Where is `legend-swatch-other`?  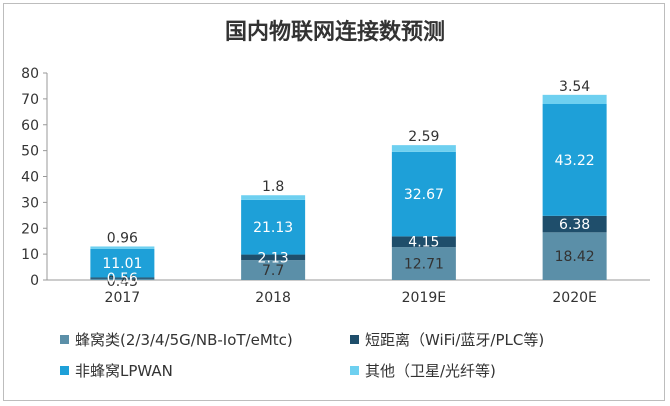
legend-swatch-other is located at coordinates (354, 370).